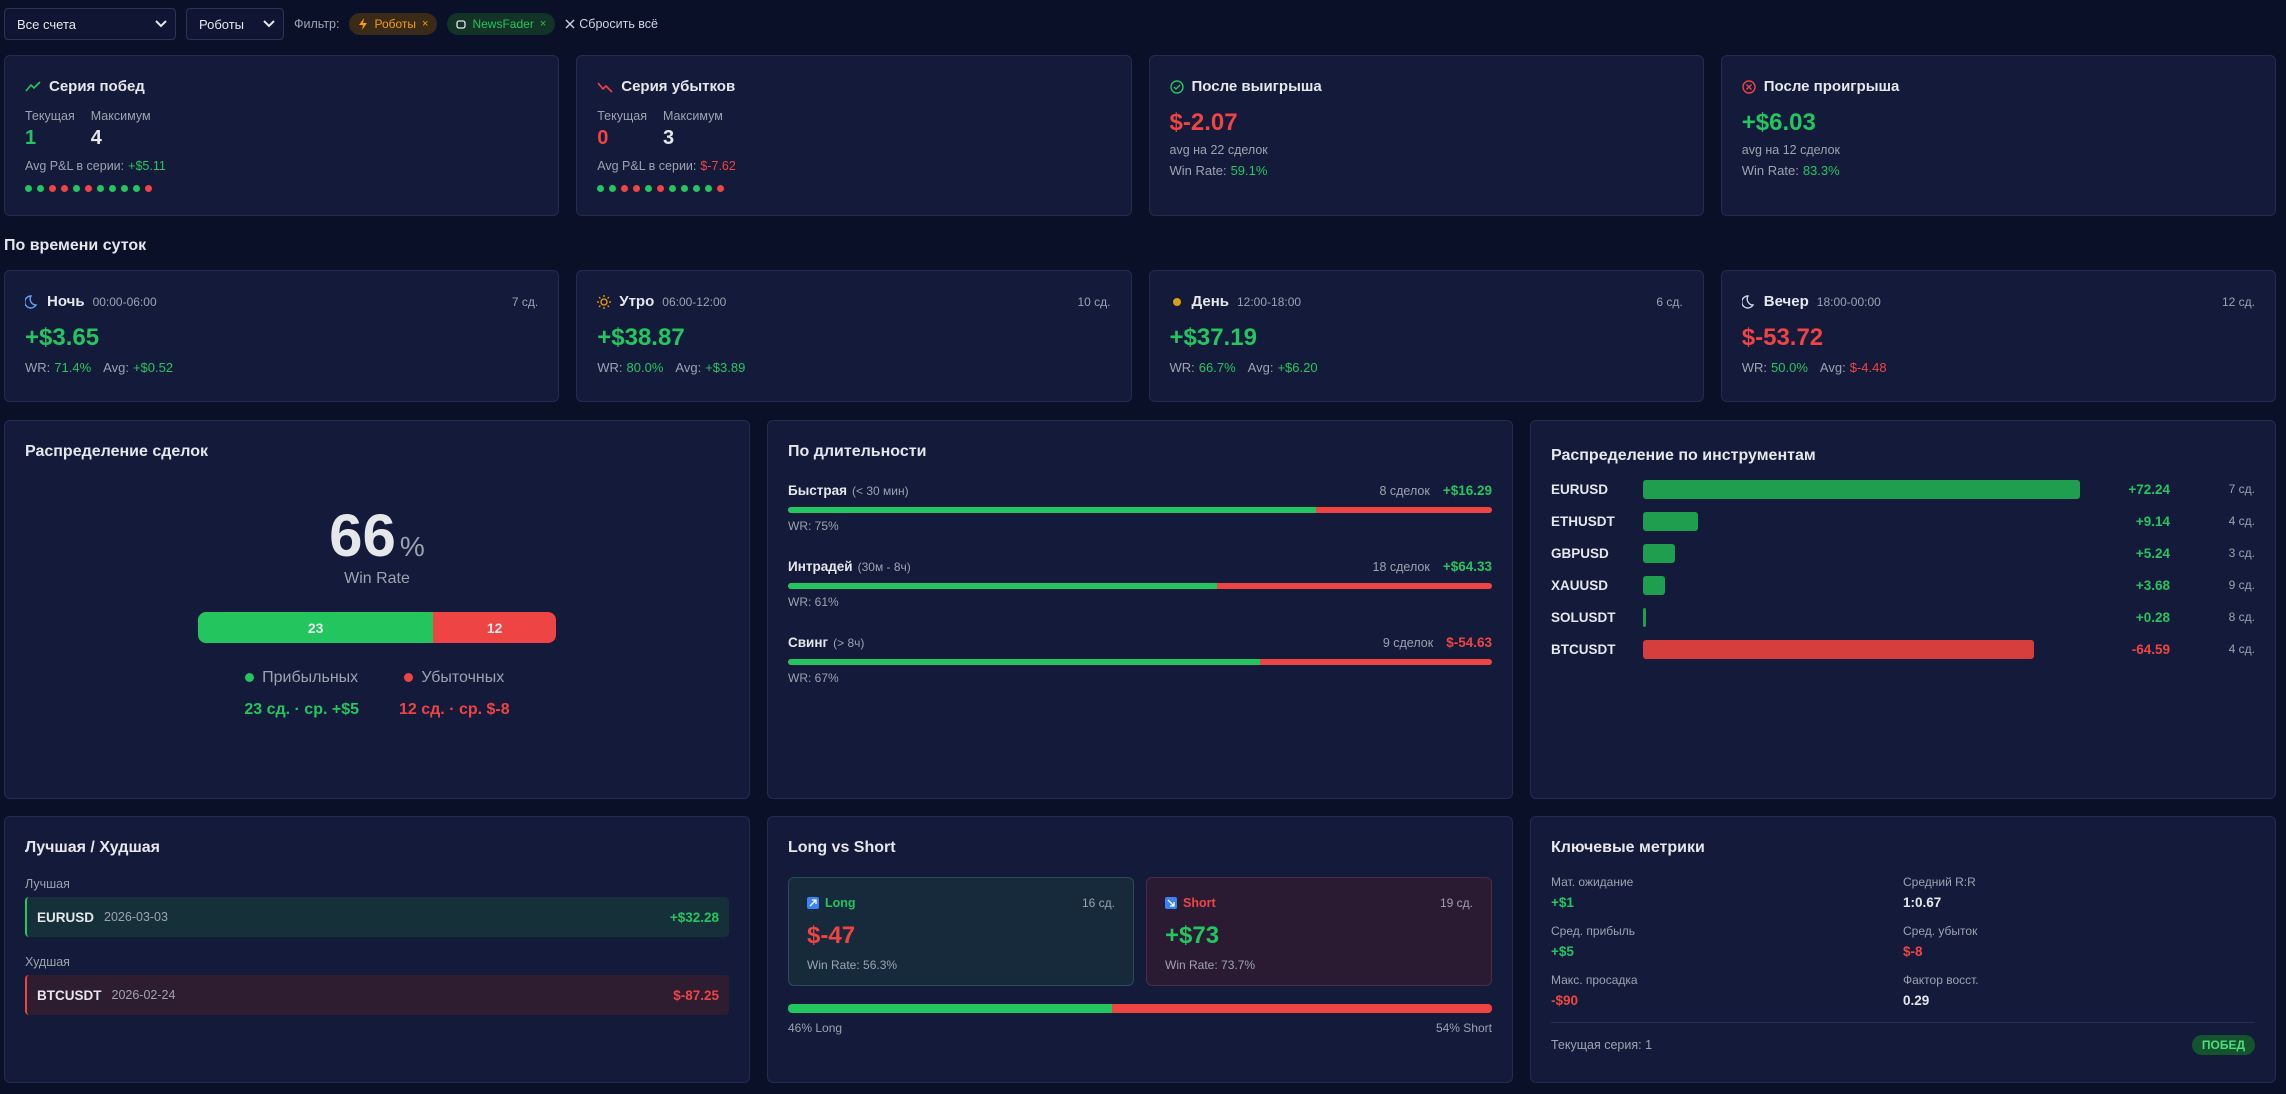 The image size is (2286, 1094). Describe the element at coordinates (90, 24) in the screenshot. I see `account-select: Все счета` at that location.